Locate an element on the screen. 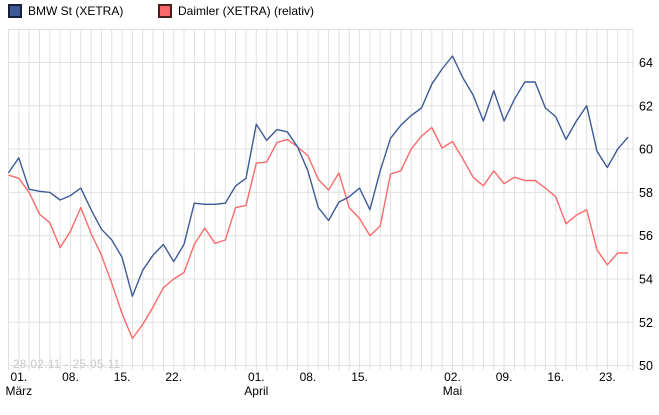 The height and width of the screenshot is (415, 659). y-axis-tick-label: 58 is located at coordinates (646, 193).